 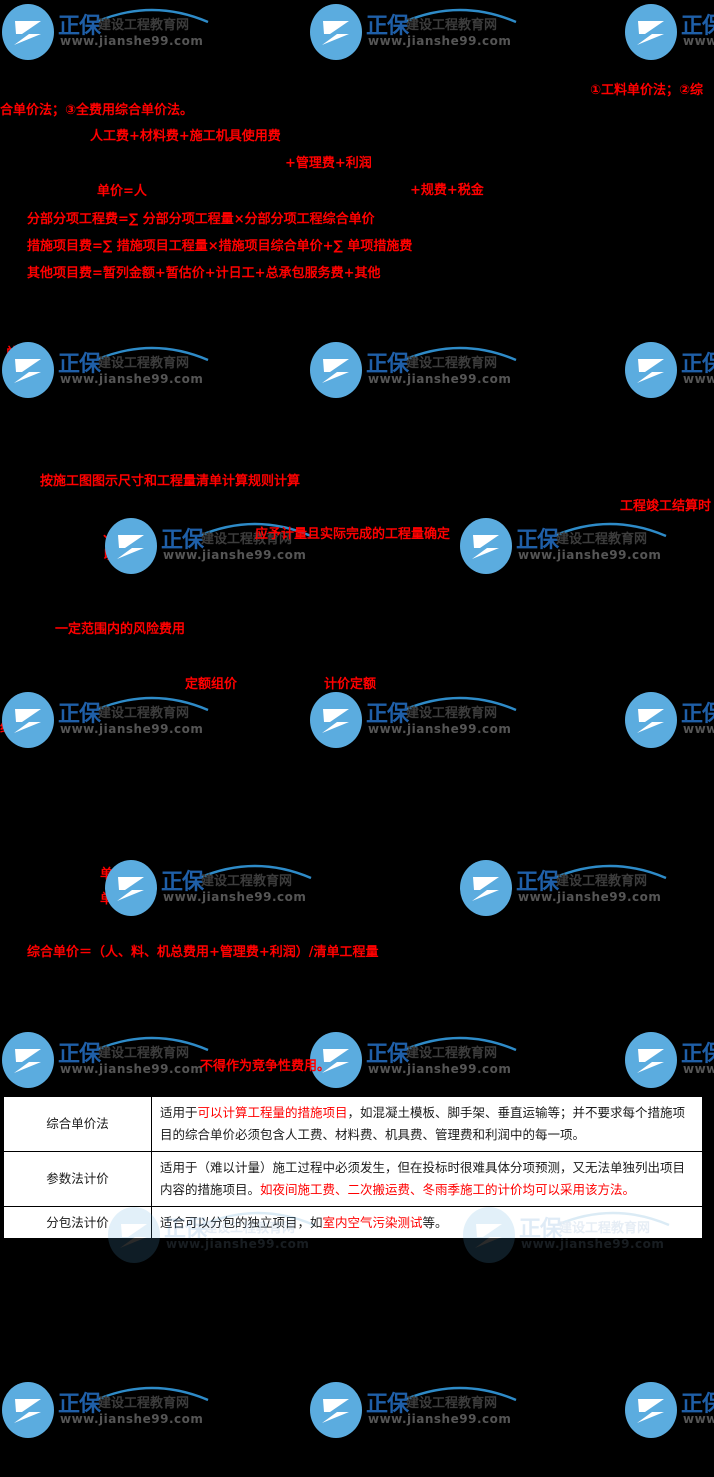 What do you see at coordinates (113, 899) in the screenshot?
I see `annotation-single-item-2: 单项` at bounding box center [113, 899].